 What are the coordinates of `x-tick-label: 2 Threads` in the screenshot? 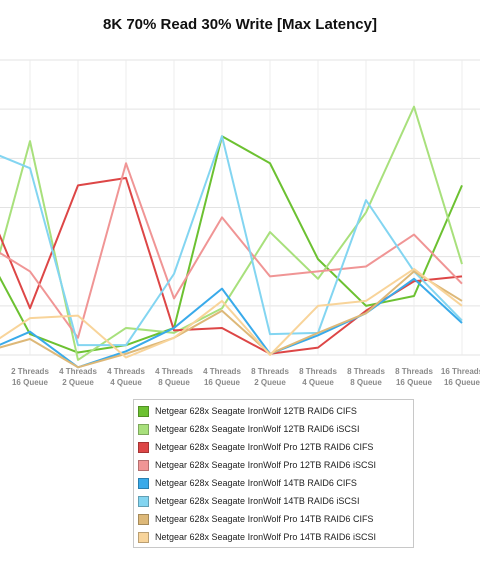 It's located at (30, 371).